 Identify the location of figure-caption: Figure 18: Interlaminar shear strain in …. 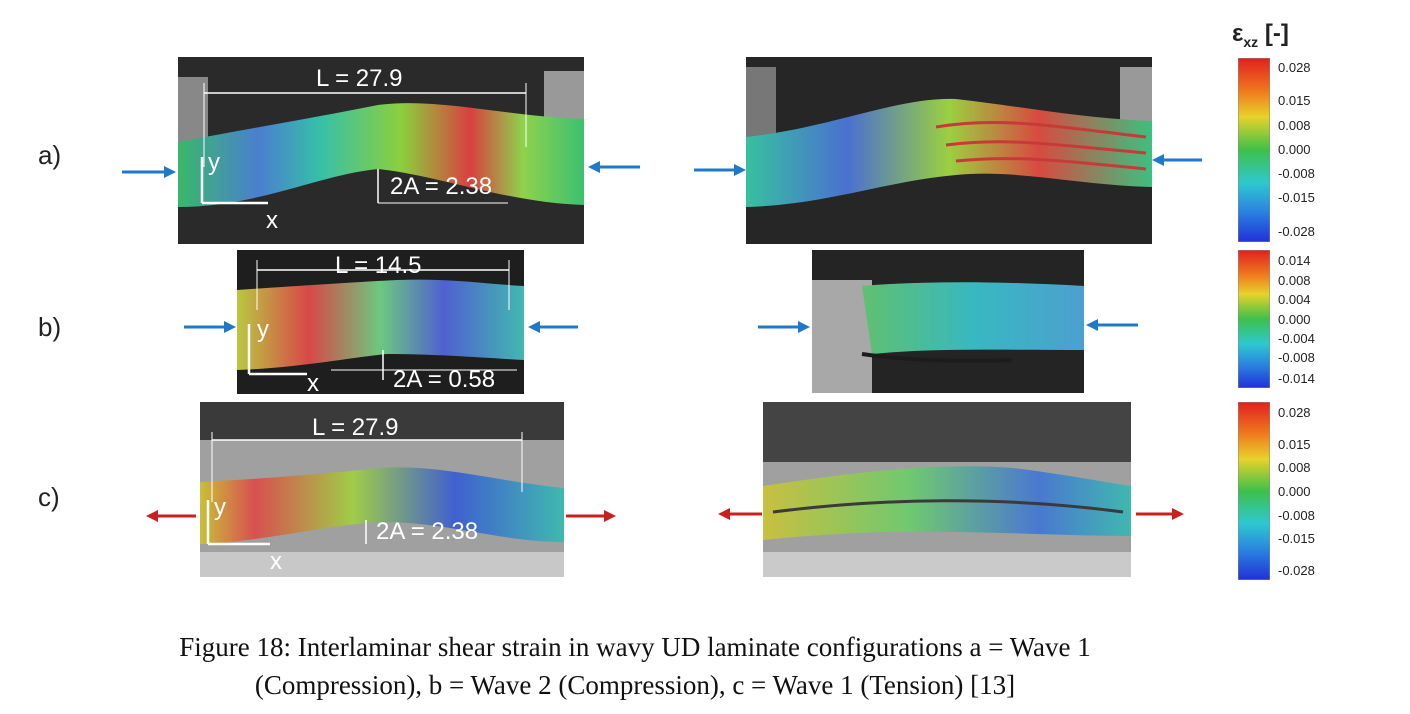
(635, 666).